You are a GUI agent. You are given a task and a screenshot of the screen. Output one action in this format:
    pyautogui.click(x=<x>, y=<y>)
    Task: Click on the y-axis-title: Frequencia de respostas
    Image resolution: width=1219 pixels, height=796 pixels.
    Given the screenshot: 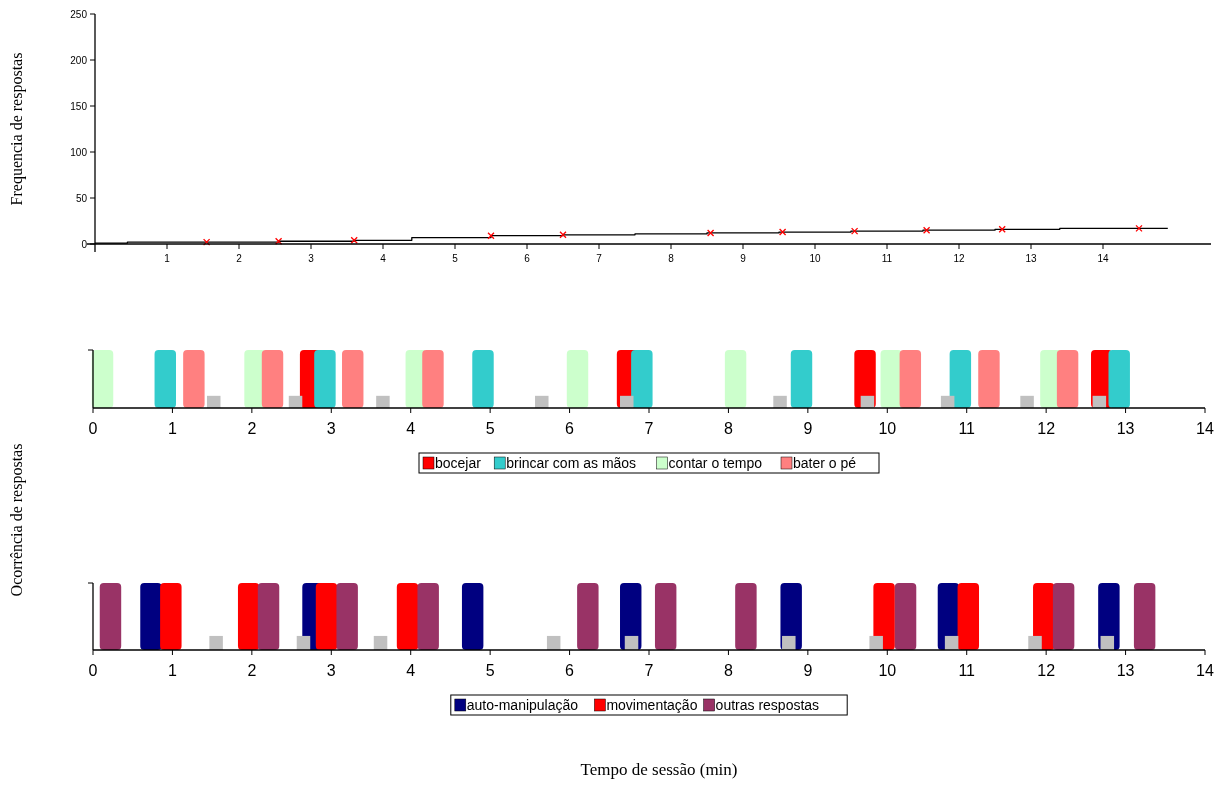 What is the action you would take?
    pyautogui.click(x=17, y=129)
    